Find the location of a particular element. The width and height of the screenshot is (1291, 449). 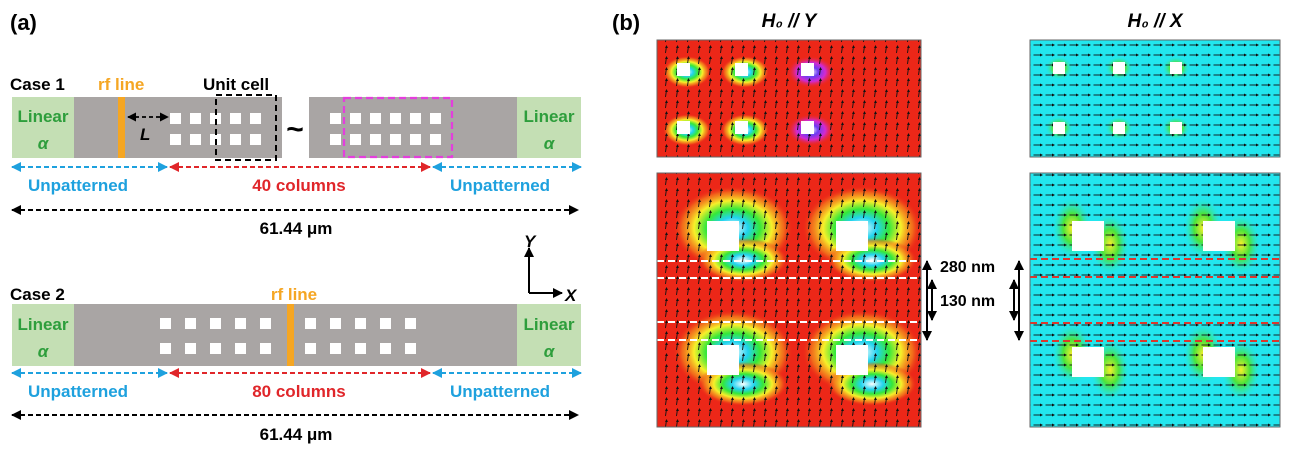

map-y-small-frame is located at coordinates (789, 98).